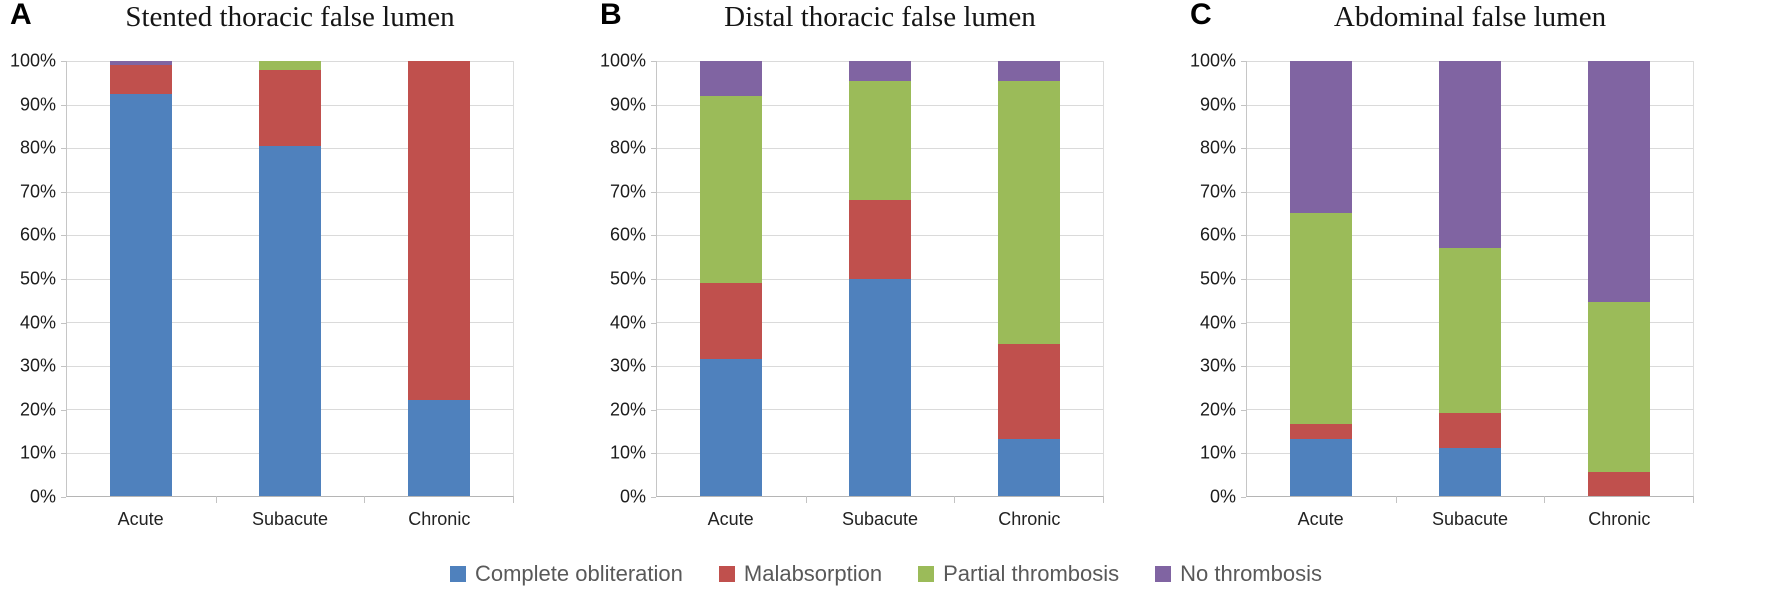  Describe the element at coordinates (611, 15) in the screenshot. I see `panel-letter: B` at that location.